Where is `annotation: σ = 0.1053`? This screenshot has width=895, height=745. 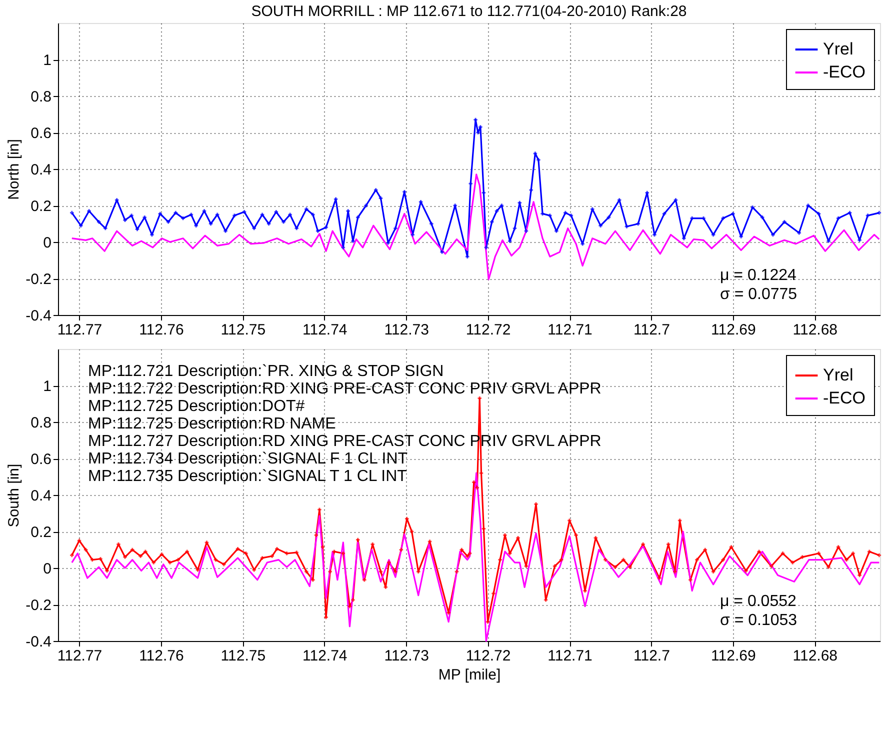
annotation: σ = 0.1053 is located at coordinates (759, 620).